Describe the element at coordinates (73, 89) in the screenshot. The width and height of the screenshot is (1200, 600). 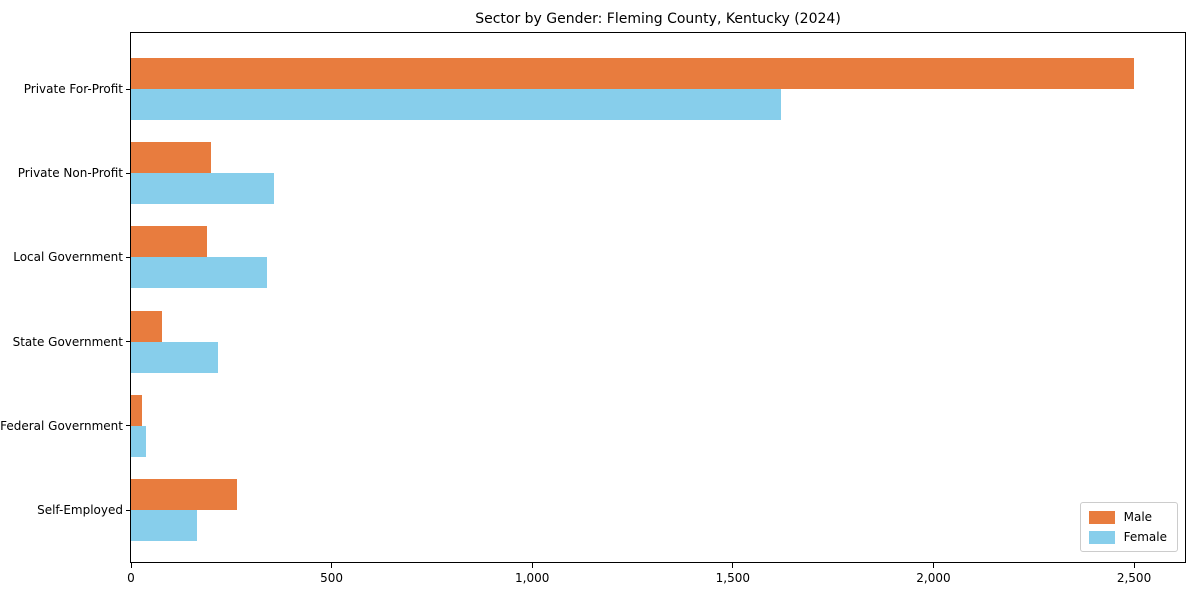
I see `category-label: Private For-Profit` at that location.